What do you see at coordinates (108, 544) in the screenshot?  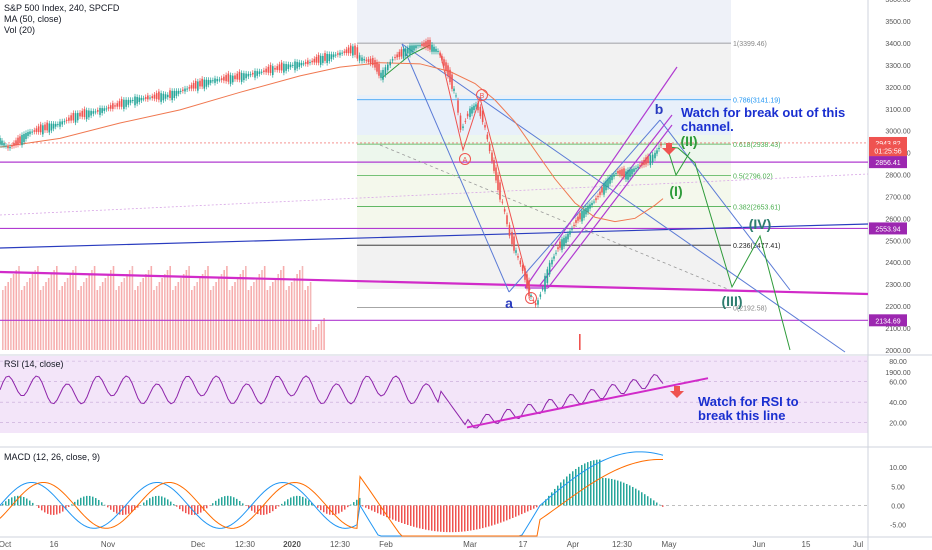 I see `time-tick-label: Nov` at bounding box center [108, 544].